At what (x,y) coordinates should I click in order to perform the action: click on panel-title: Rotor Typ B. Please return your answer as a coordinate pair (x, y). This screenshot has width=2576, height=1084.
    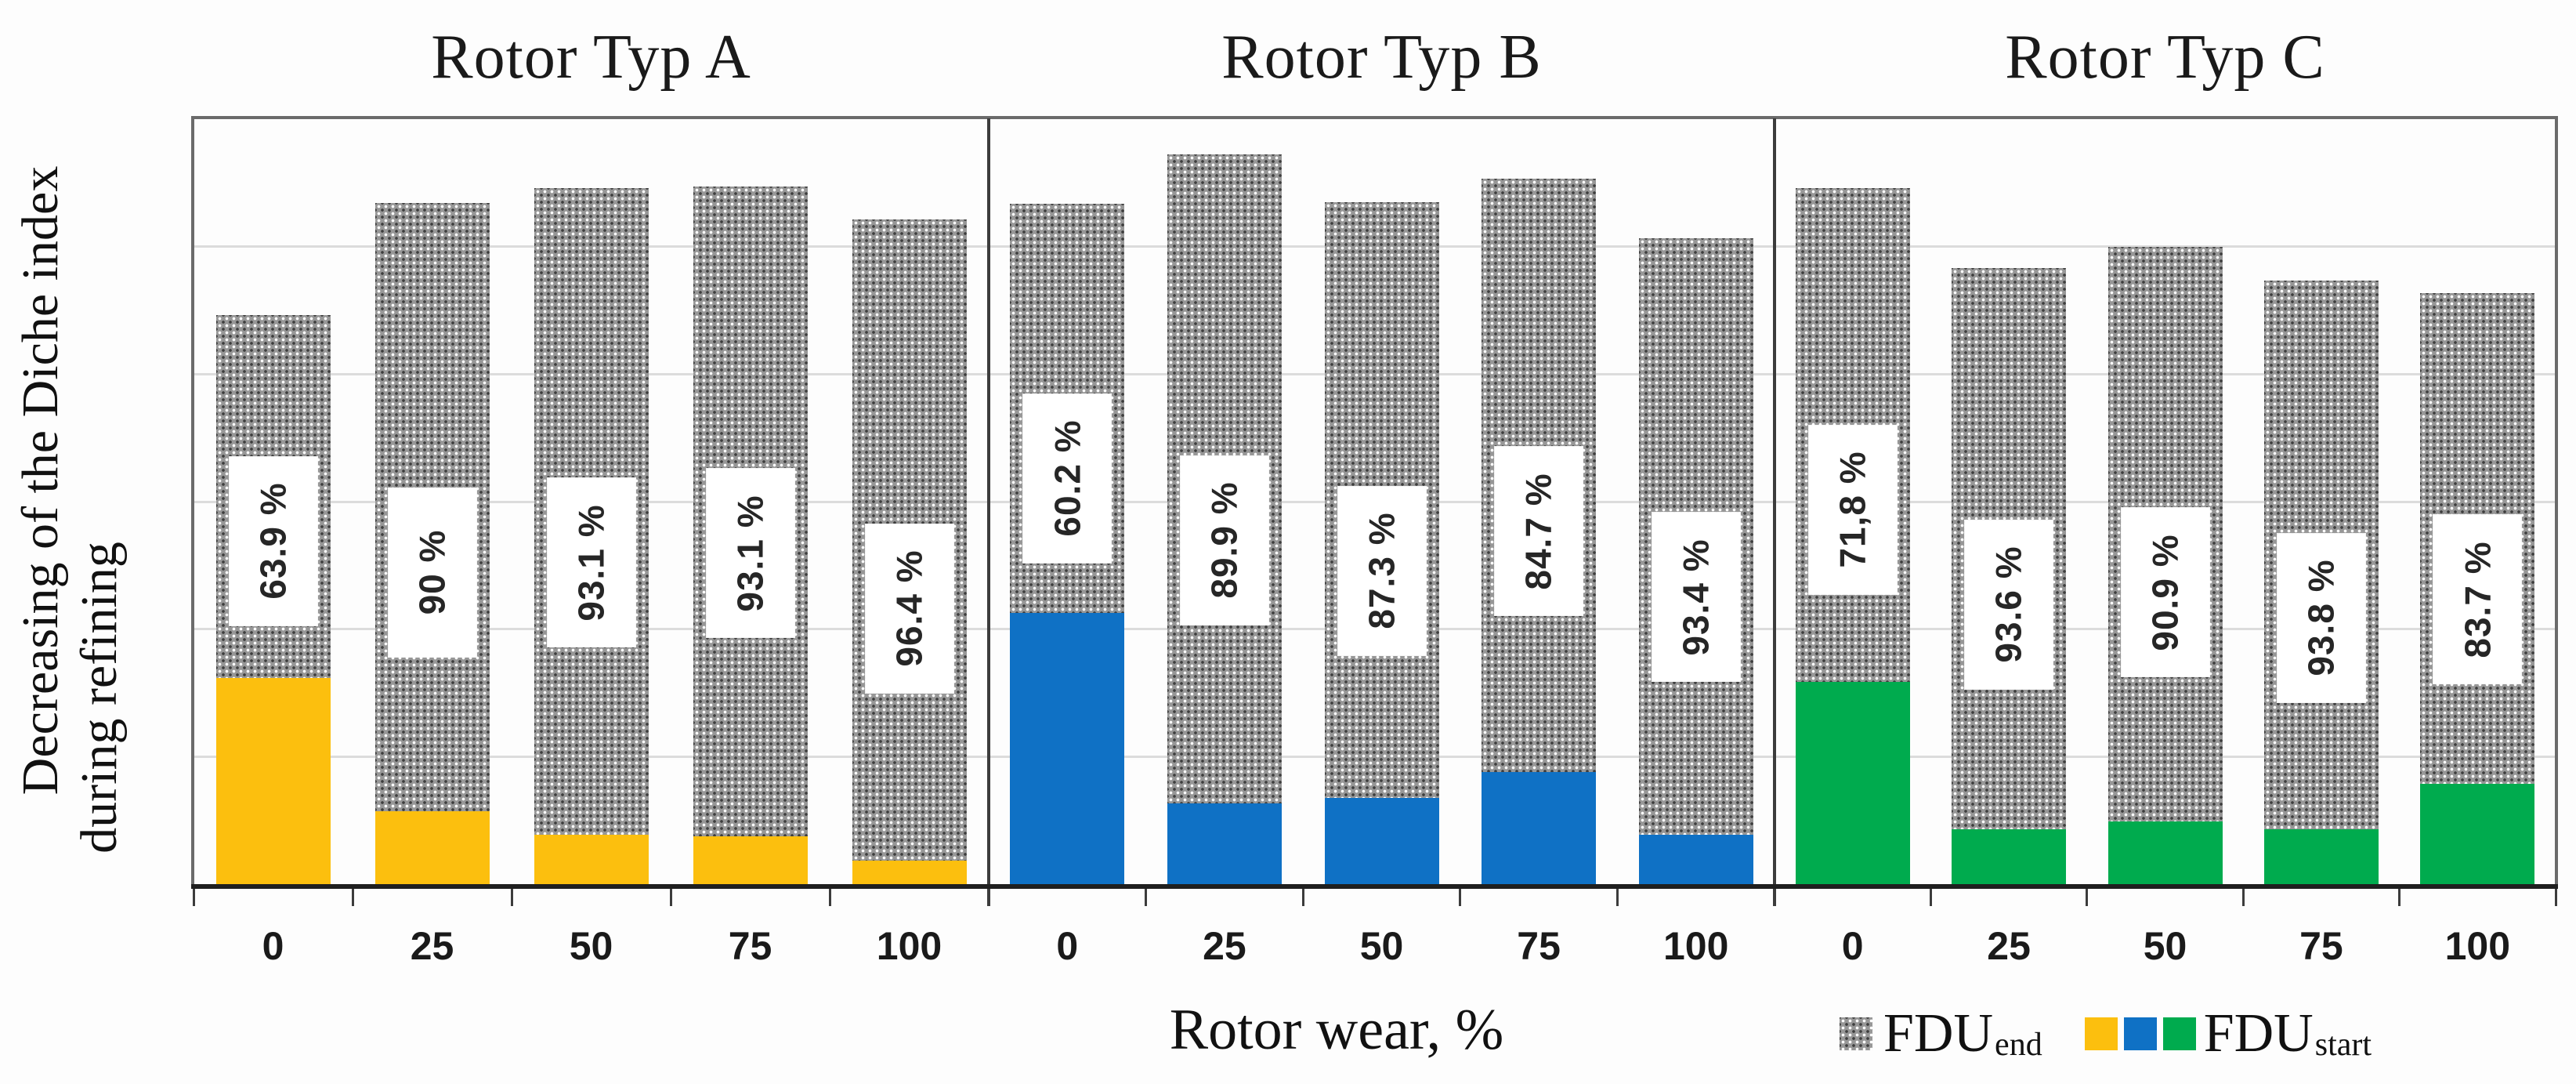
    Looking at the image, I should click on (1382, 58).